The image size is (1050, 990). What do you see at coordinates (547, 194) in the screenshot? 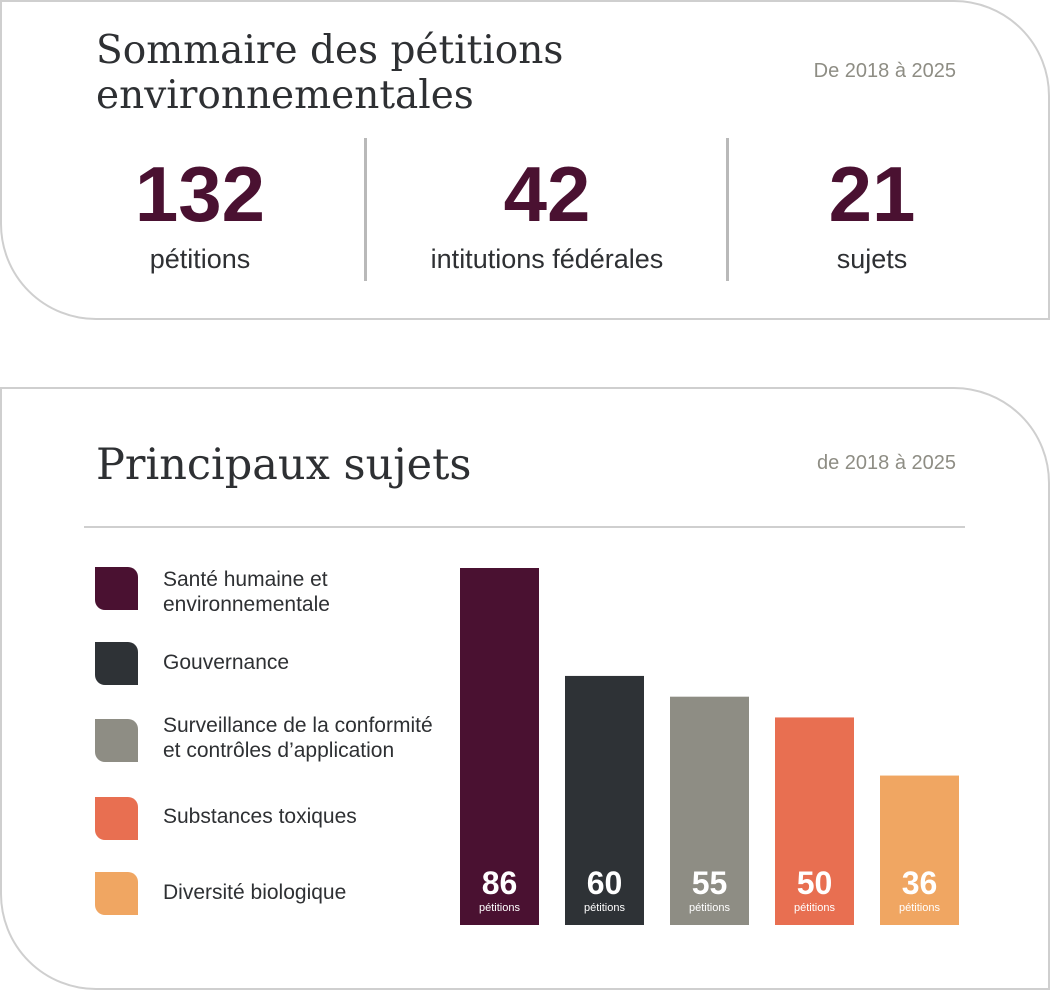
I see `stat-value: 42` at bounding box center [547, 194].